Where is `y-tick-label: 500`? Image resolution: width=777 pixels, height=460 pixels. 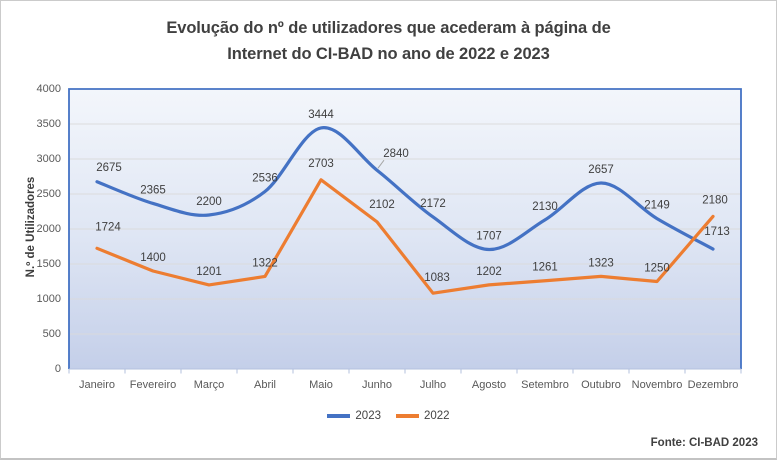 y-tick-label: 500 is located at coordinates (51, 333).